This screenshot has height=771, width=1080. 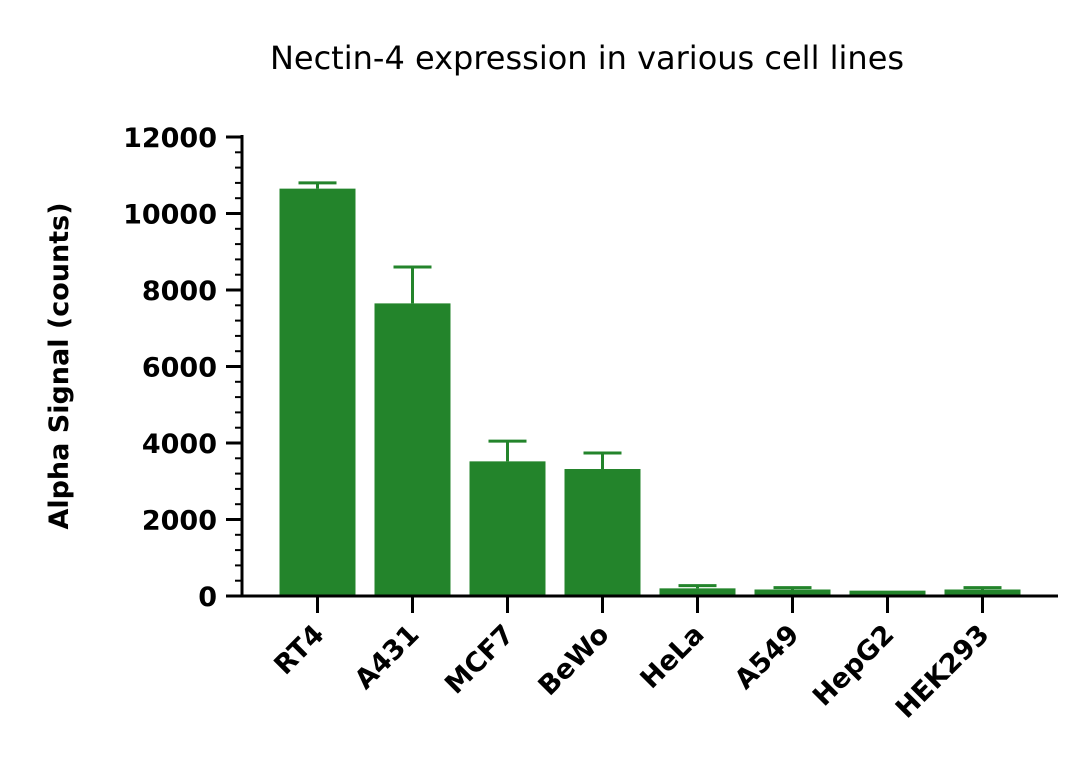 I want to click on bar-hek293, so click(x=982, y=592).